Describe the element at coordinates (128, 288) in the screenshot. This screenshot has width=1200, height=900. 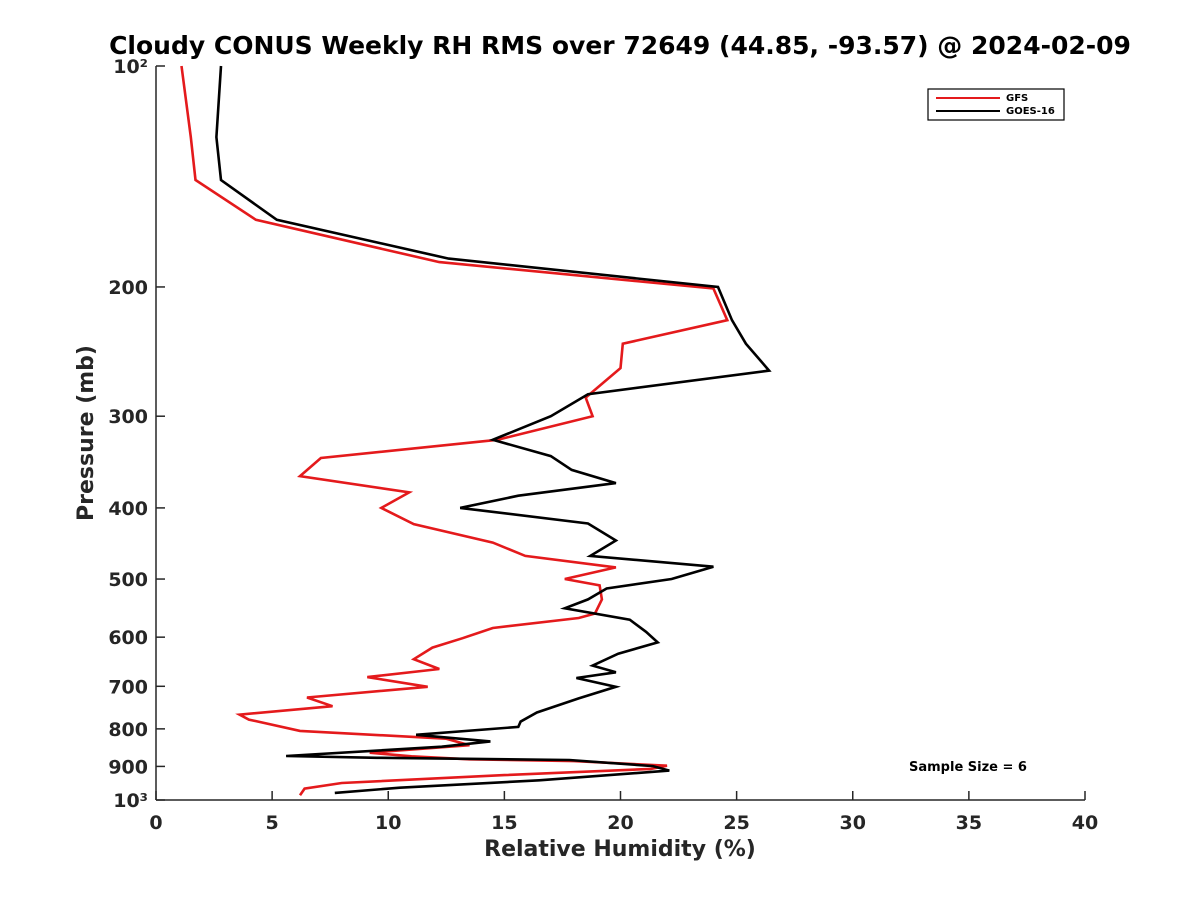
I see `y-tick-label: 200` at that location.